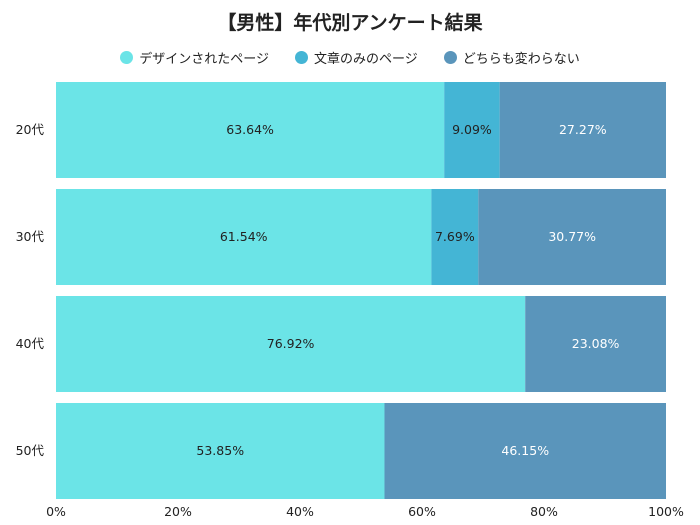 This screenshot has width=700, height=525. I want to click on legend-item-text-only: 文章のみのページ, so click(356, 57).